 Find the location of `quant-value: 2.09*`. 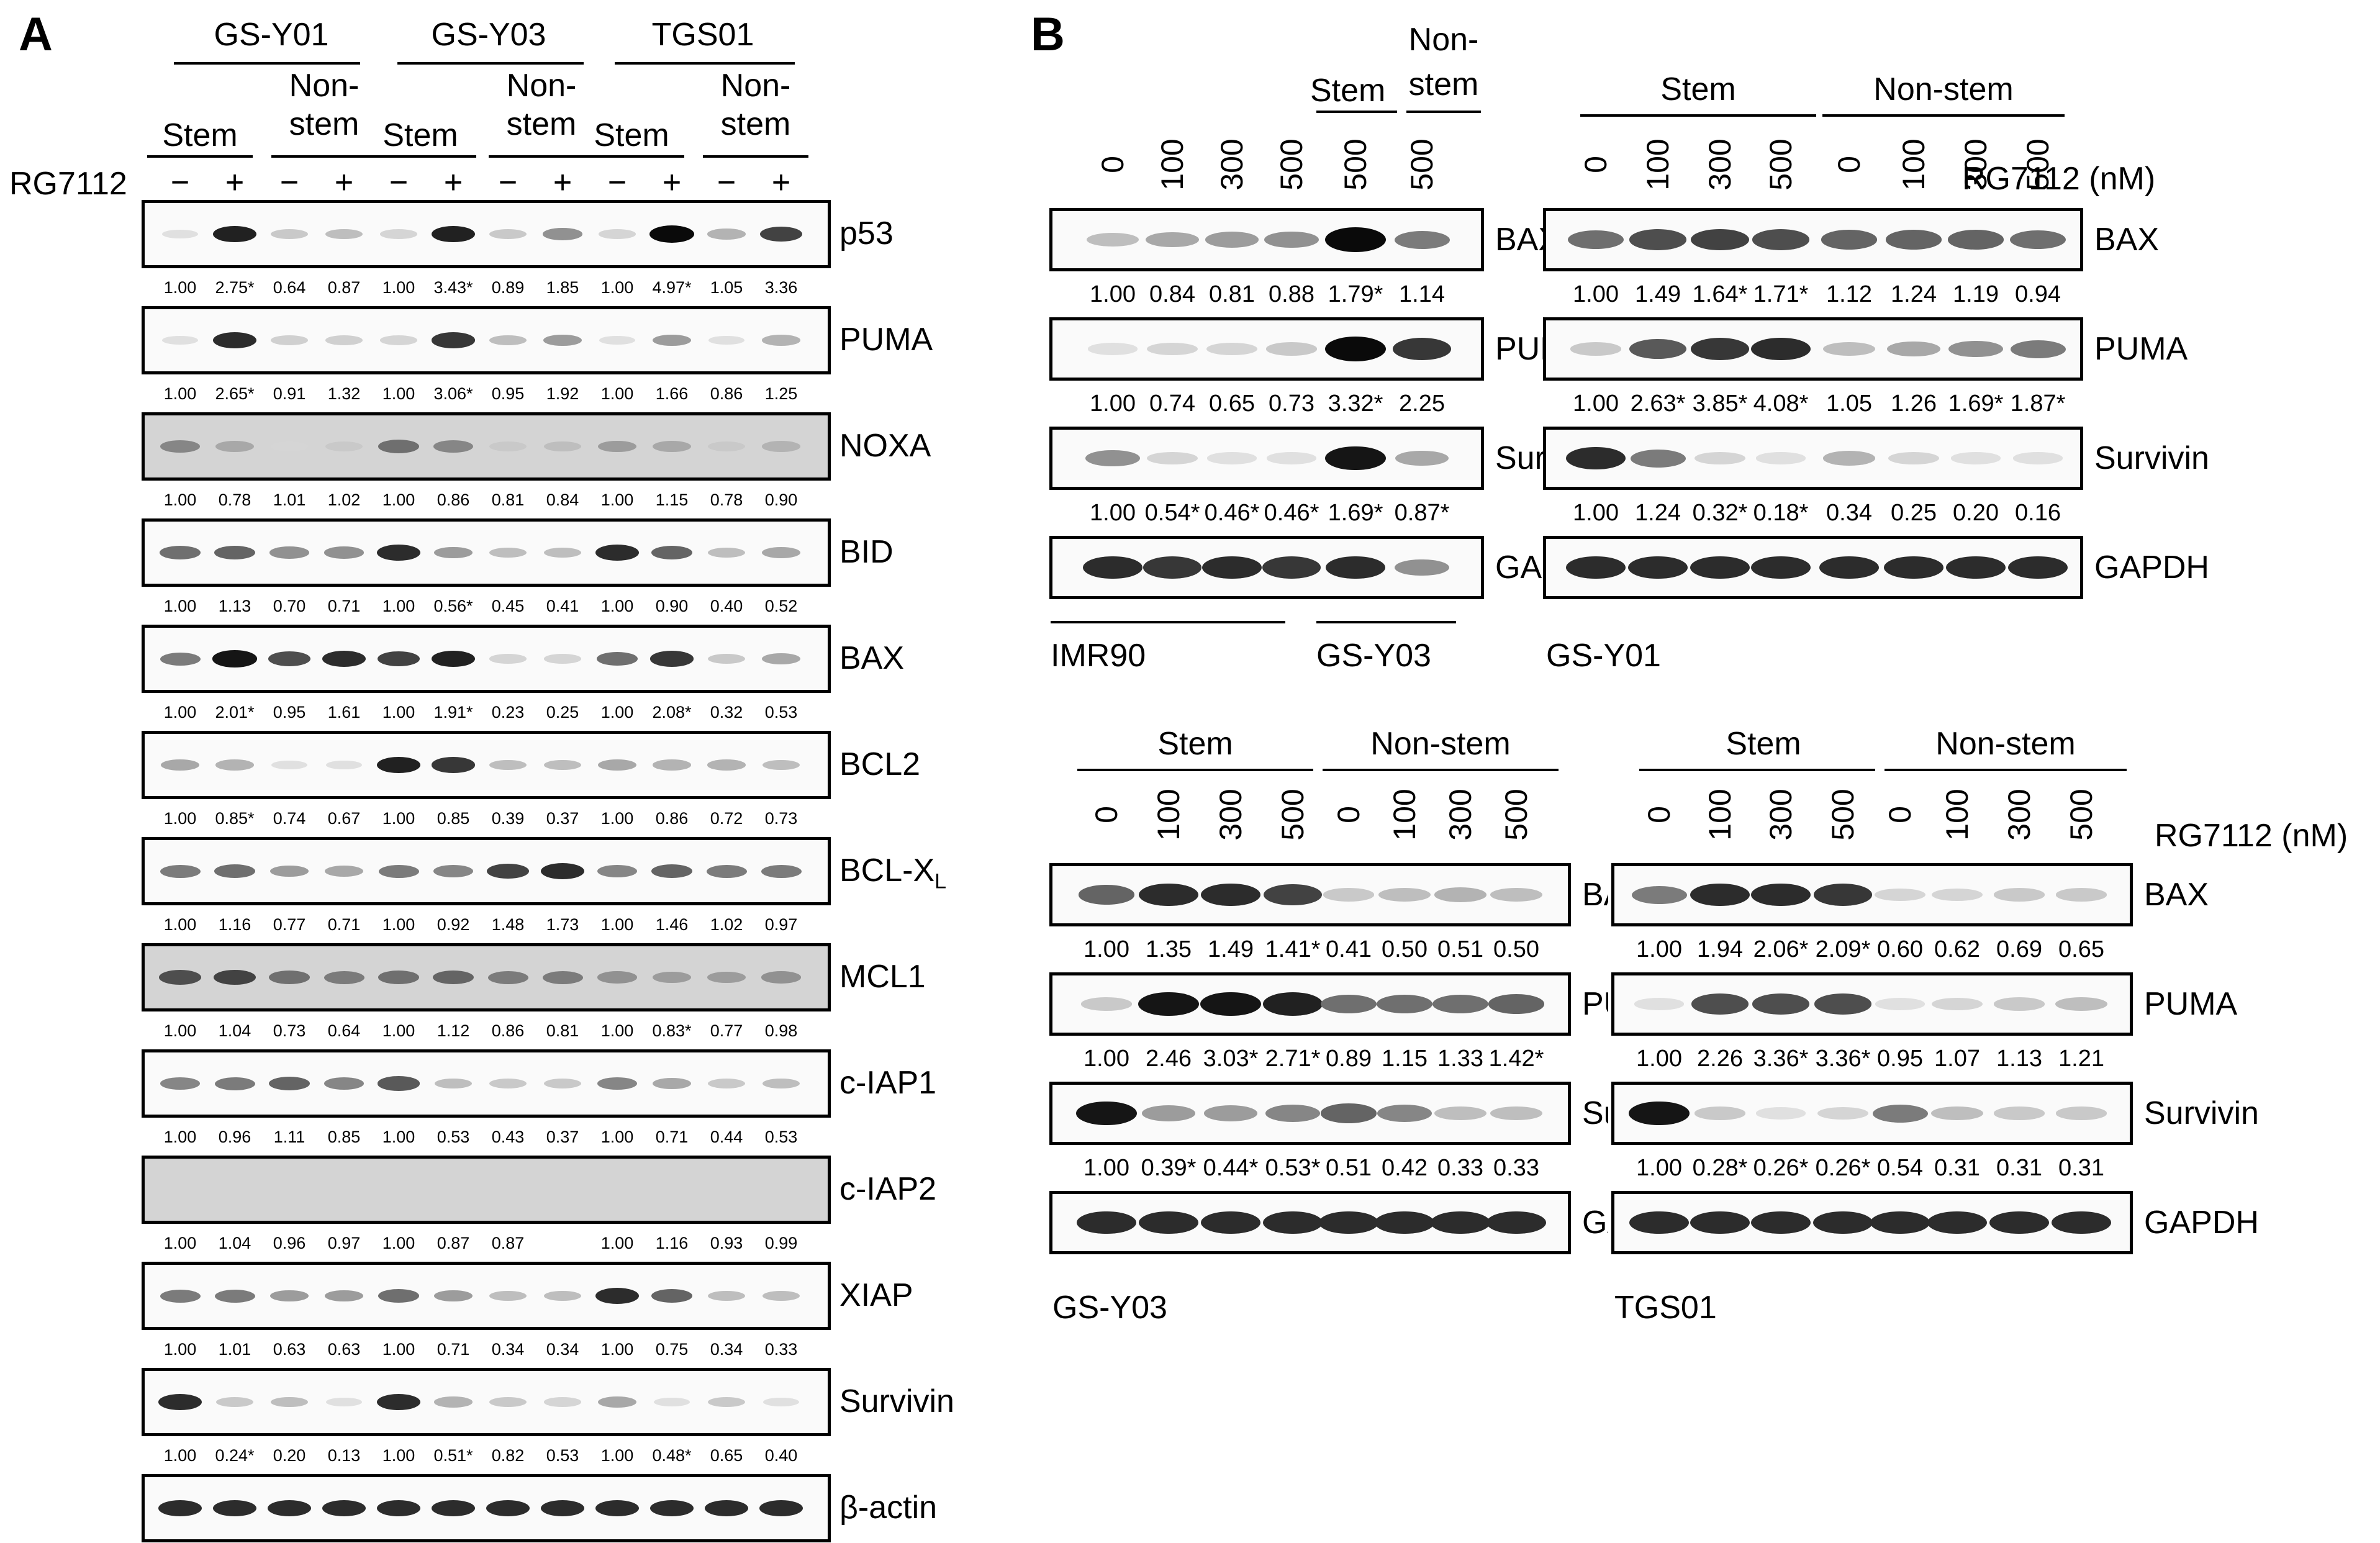

quant-value: 2.09* is located at coordinates (1843, 949).